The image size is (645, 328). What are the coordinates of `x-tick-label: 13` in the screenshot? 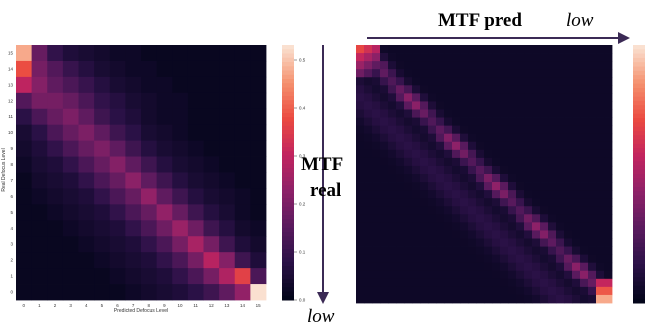 It's located at (227, 305).